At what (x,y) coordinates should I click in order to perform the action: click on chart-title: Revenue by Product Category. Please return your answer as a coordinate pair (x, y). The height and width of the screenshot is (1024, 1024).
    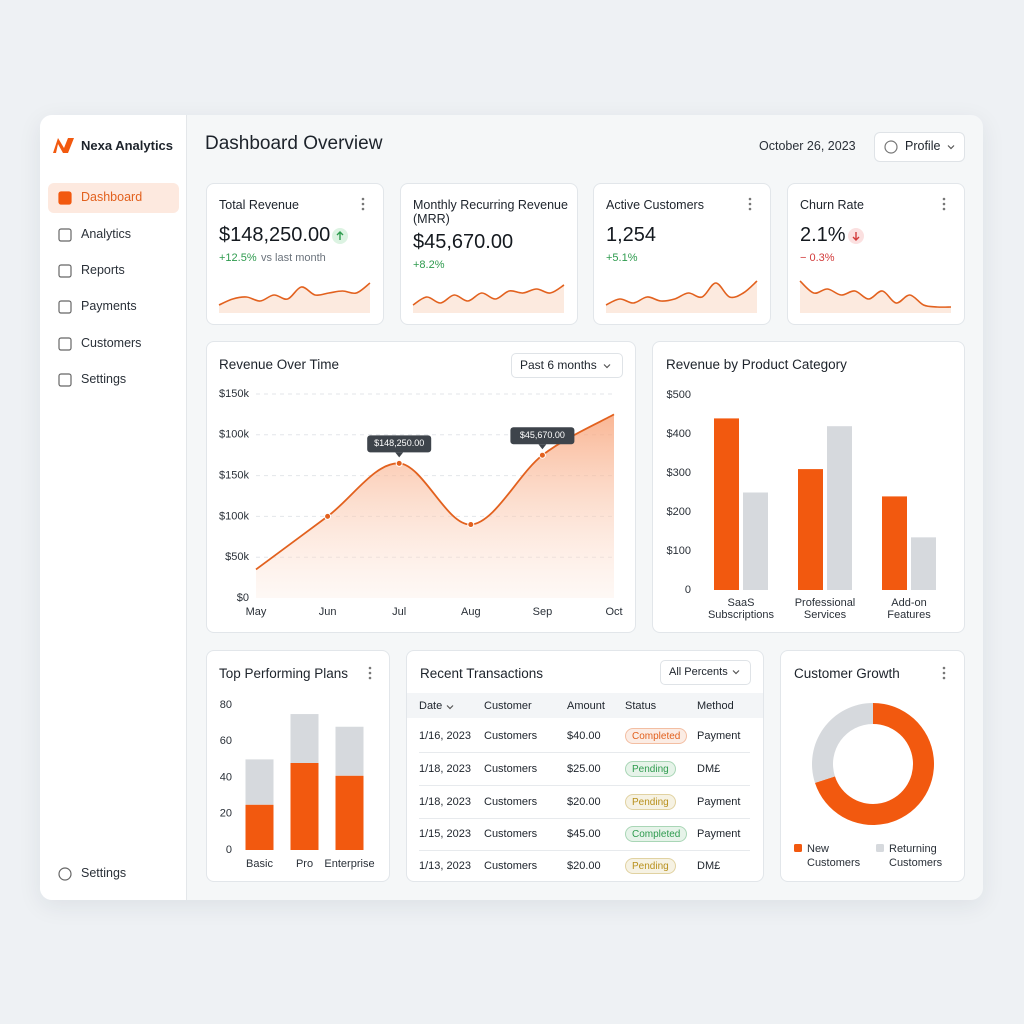
    Looking at the image, I should click on (756, 364).